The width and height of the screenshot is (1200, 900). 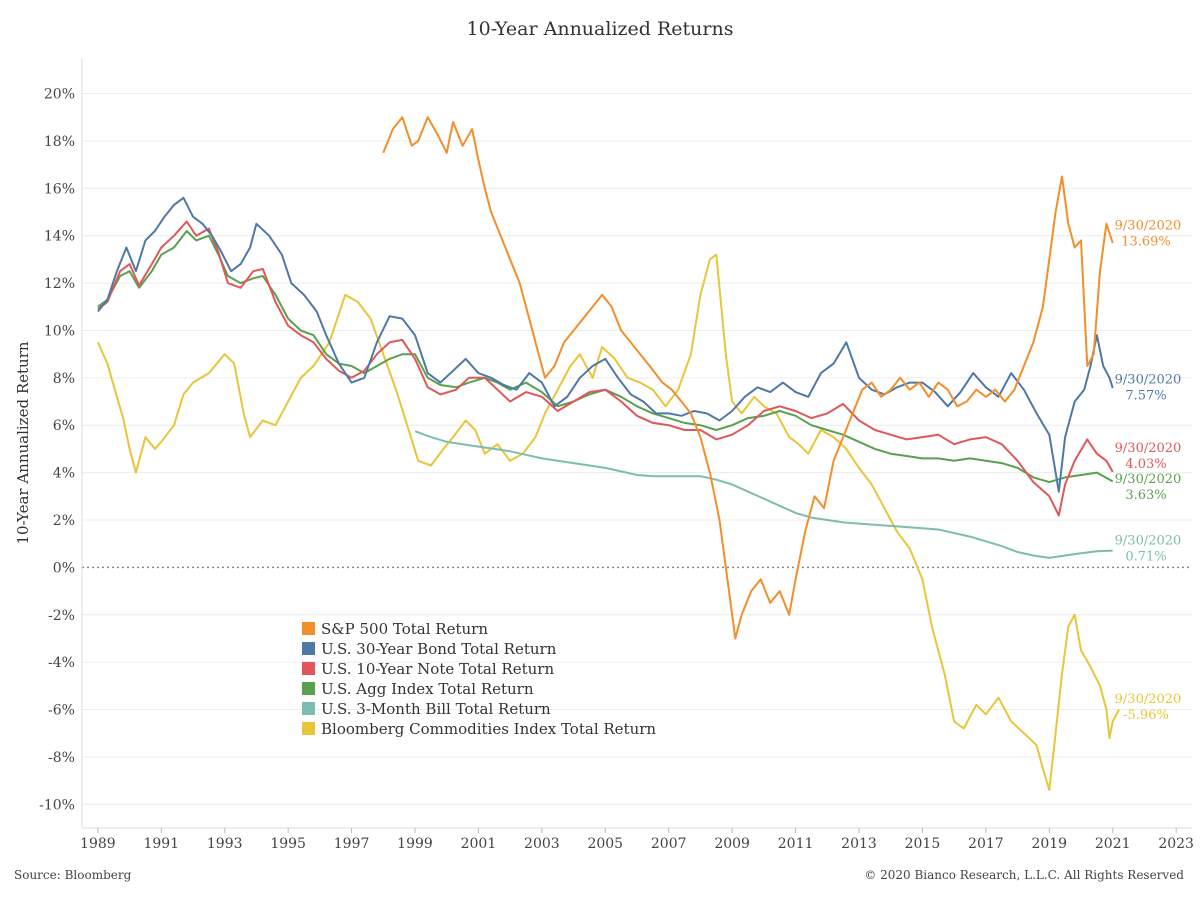 I want to click on y-tick-label: 20%, so click(x=59, y=95).